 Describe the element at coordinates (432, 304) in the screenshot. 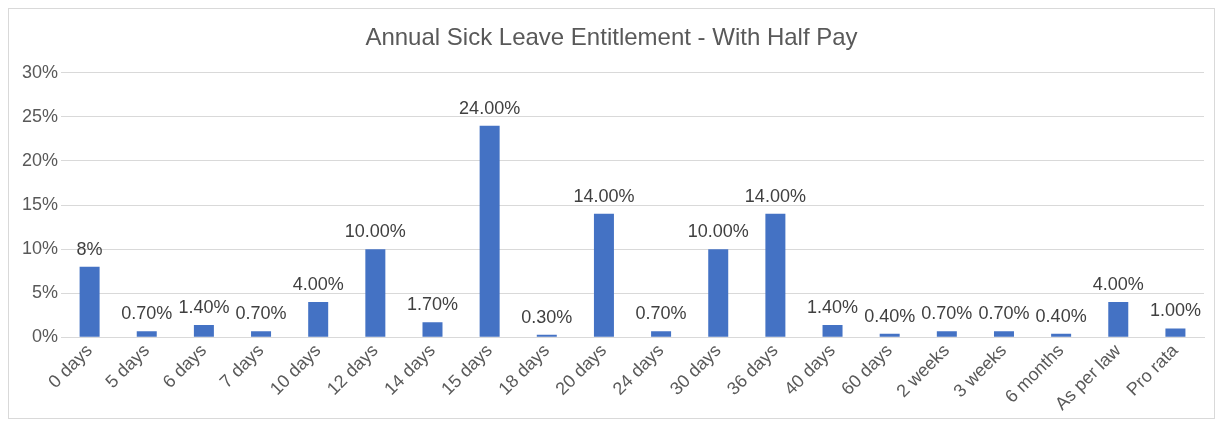

I see `data-label: 1.70%` at that location.